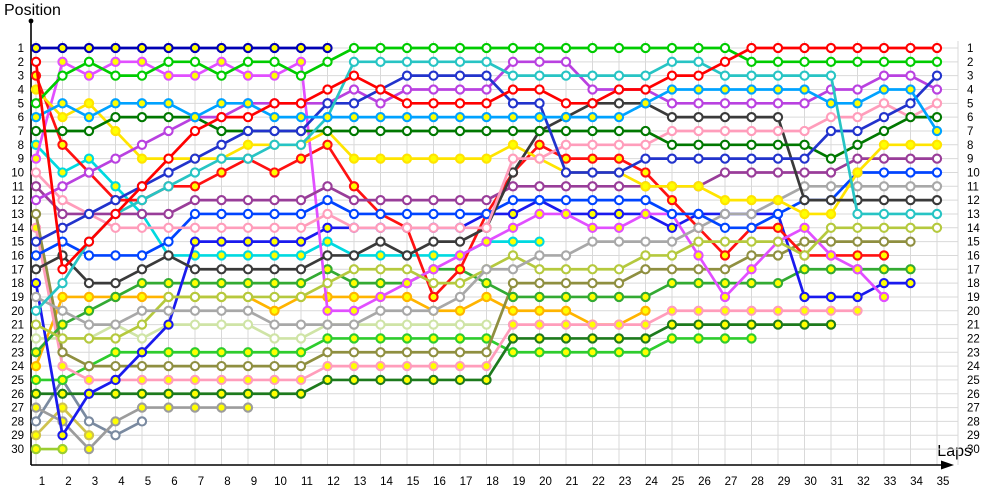  I want to click on marker-car-navy-2-lap28, so click(751, 158).